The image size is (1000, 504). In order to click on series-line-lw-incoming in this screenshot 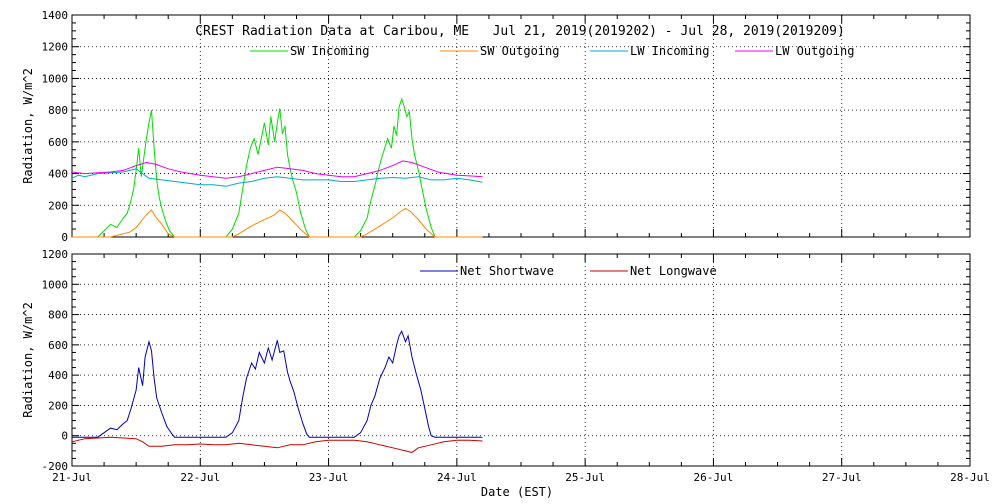, I will do `click(277, 177)`.